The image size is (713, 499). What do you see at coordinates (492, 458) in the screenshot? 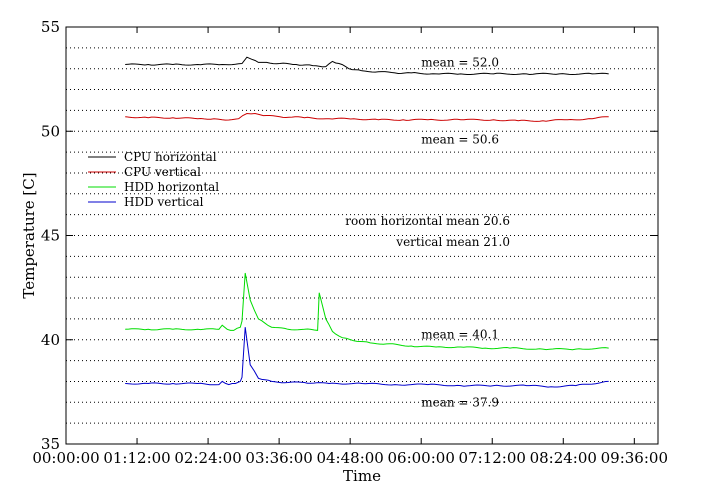
I see `x-tick-label: 07:12:00` at bounding box center [492, 458].